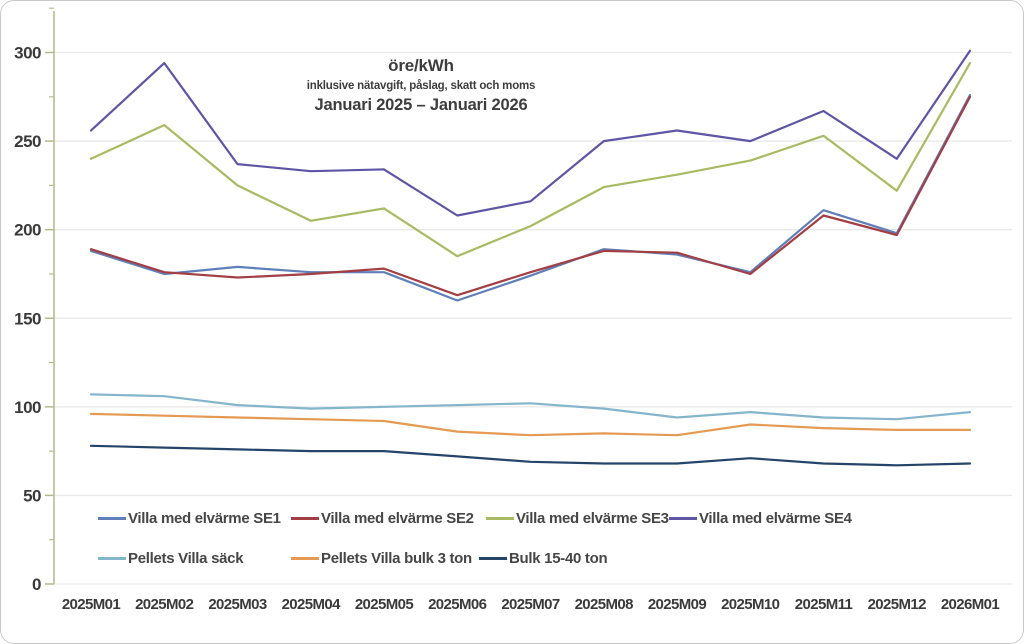 This screenshot has height=644, width=1024. What do you see at coordinates (27, 53) in the screenshot?
I see `y-axis-label: 300` at bounding box center [27, 53].